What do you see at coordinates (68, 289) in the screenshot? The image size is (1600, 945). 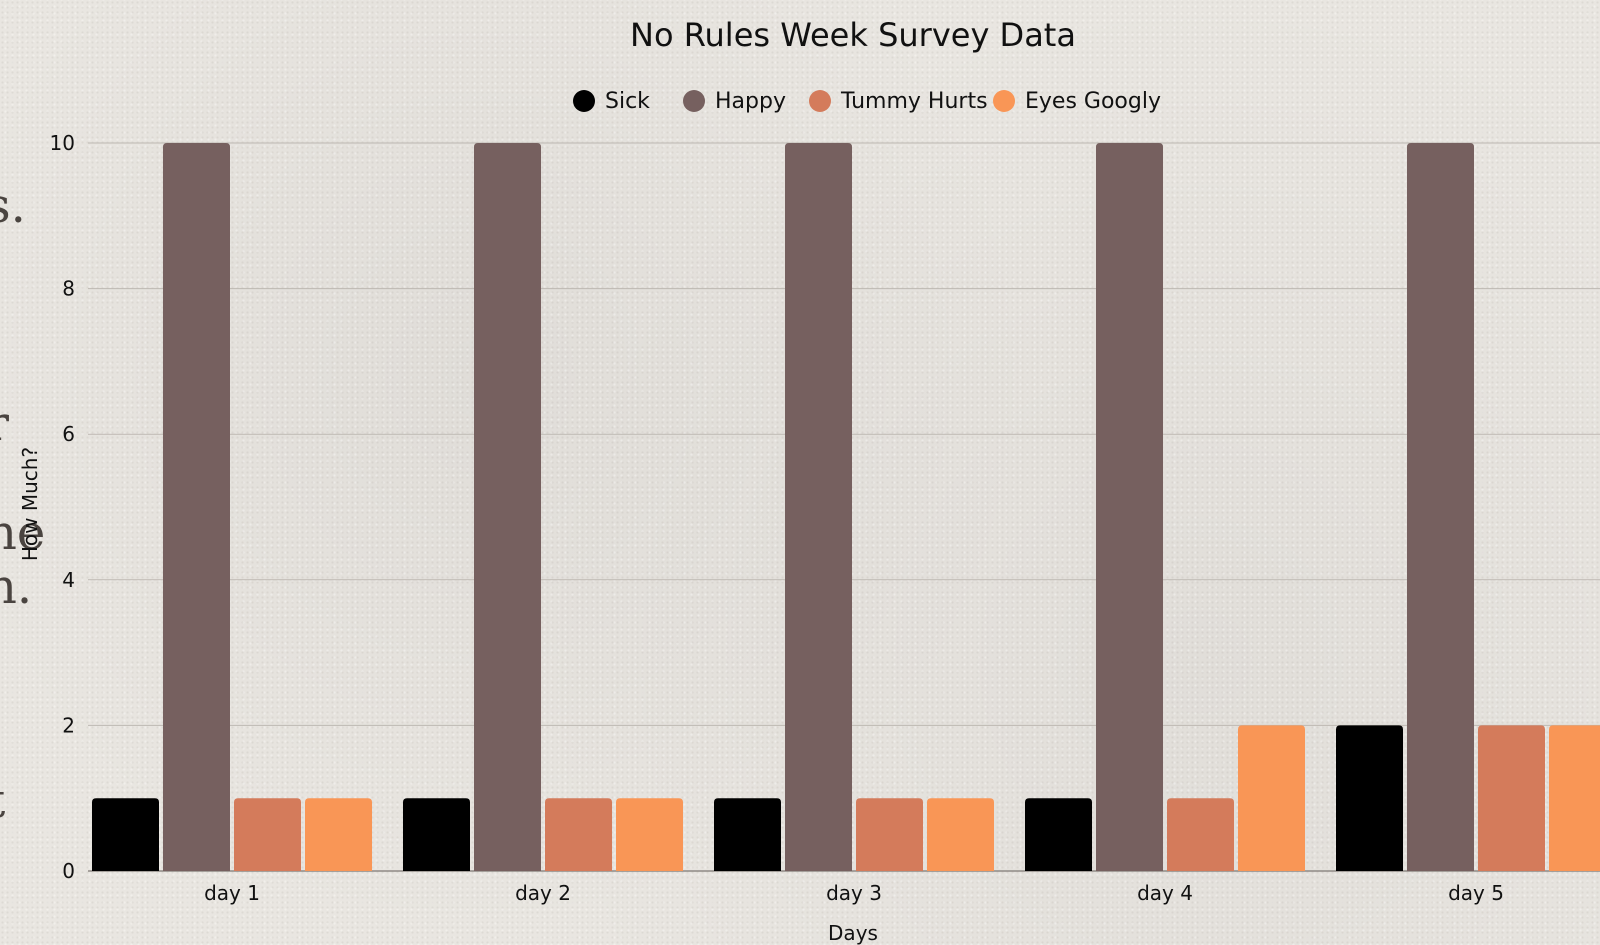 I see `y-tick-label: 8` at bounding box center [68, 289].